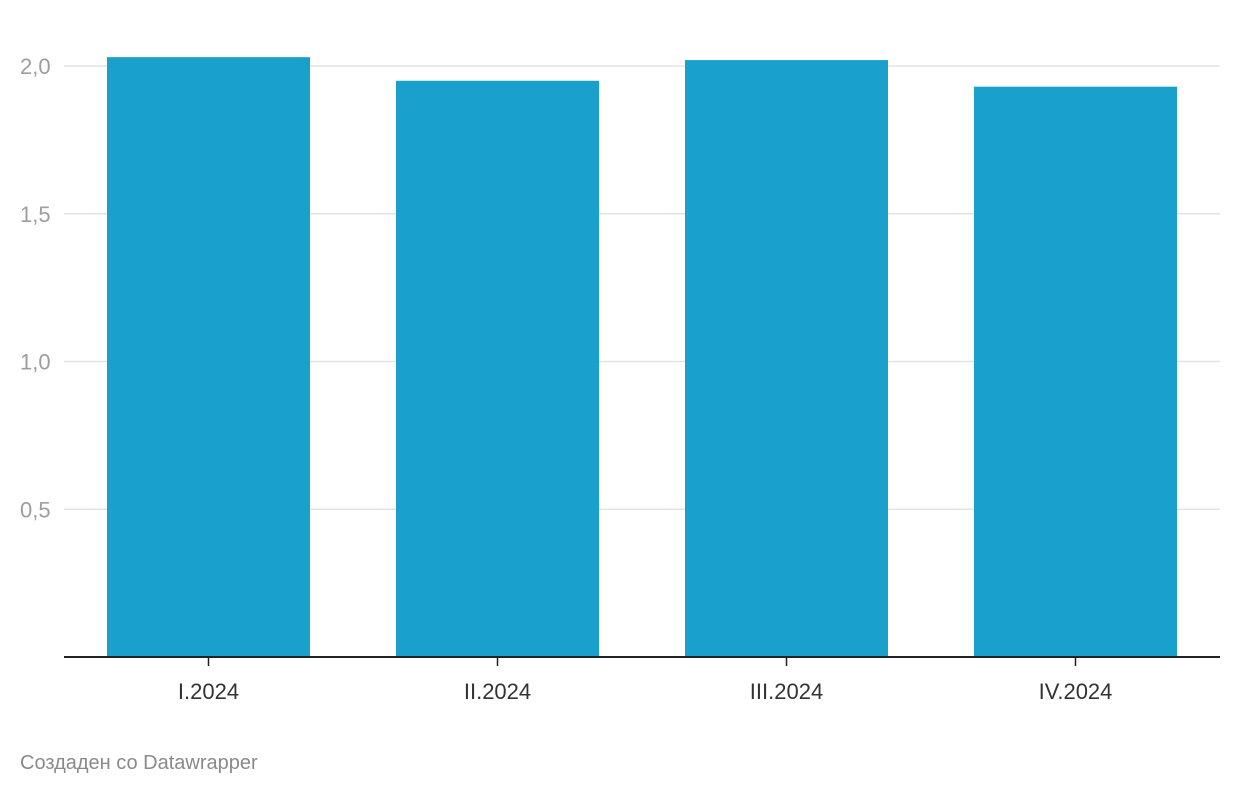  I want to click on y-tick-label: 0,5, so click(35, 509).